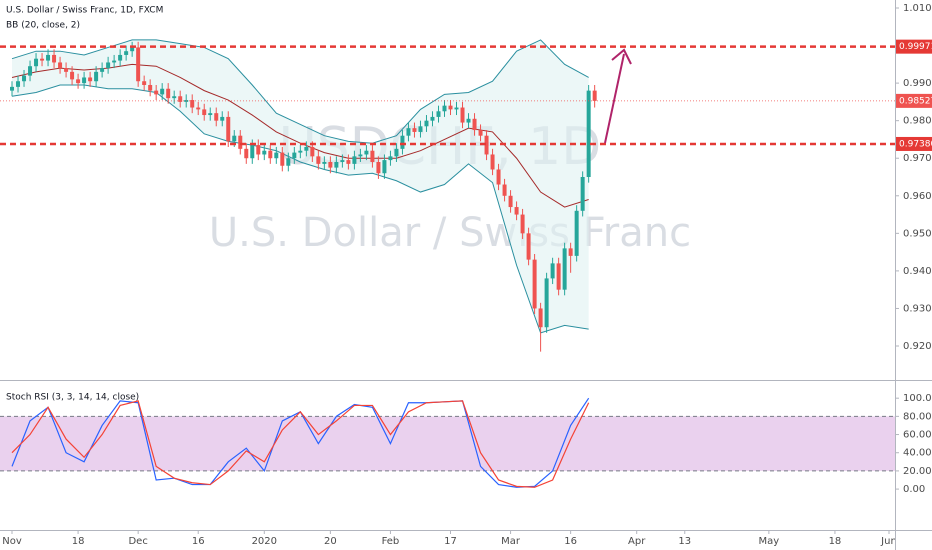 This screenshot has width=932, height=550. Describe the element at coordinates (917, 83) in the screenshot. I see `y-tick-label: 0.99000` at that location.